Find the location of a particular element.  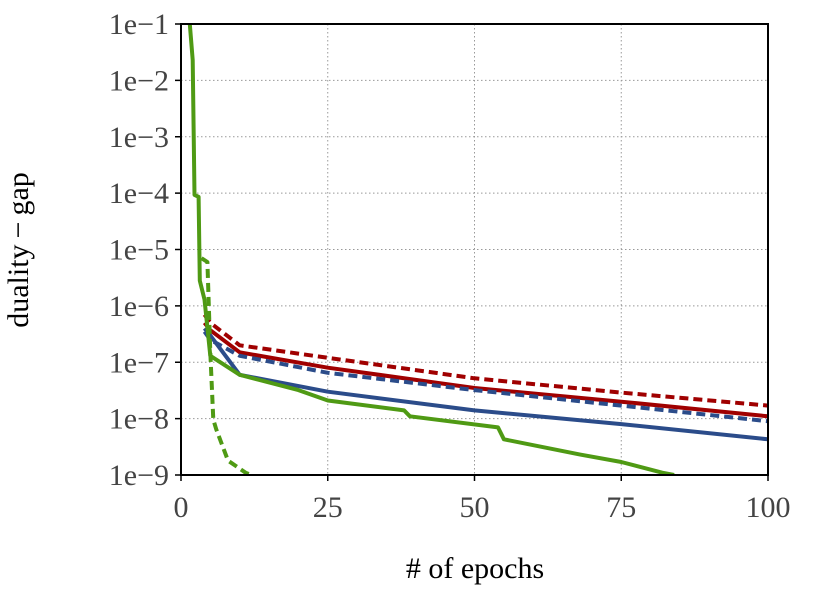

x-tick-label: 0 is located at coordinates (181, 507).